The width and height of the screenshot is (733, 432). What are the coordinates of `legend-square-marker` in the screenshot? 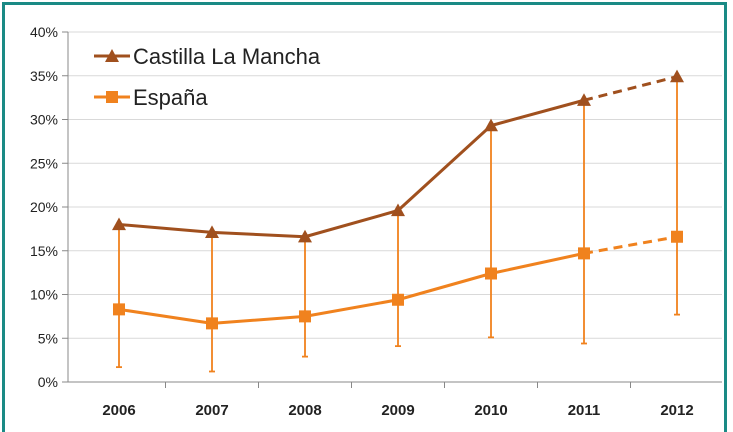 It's located at (112, 97).